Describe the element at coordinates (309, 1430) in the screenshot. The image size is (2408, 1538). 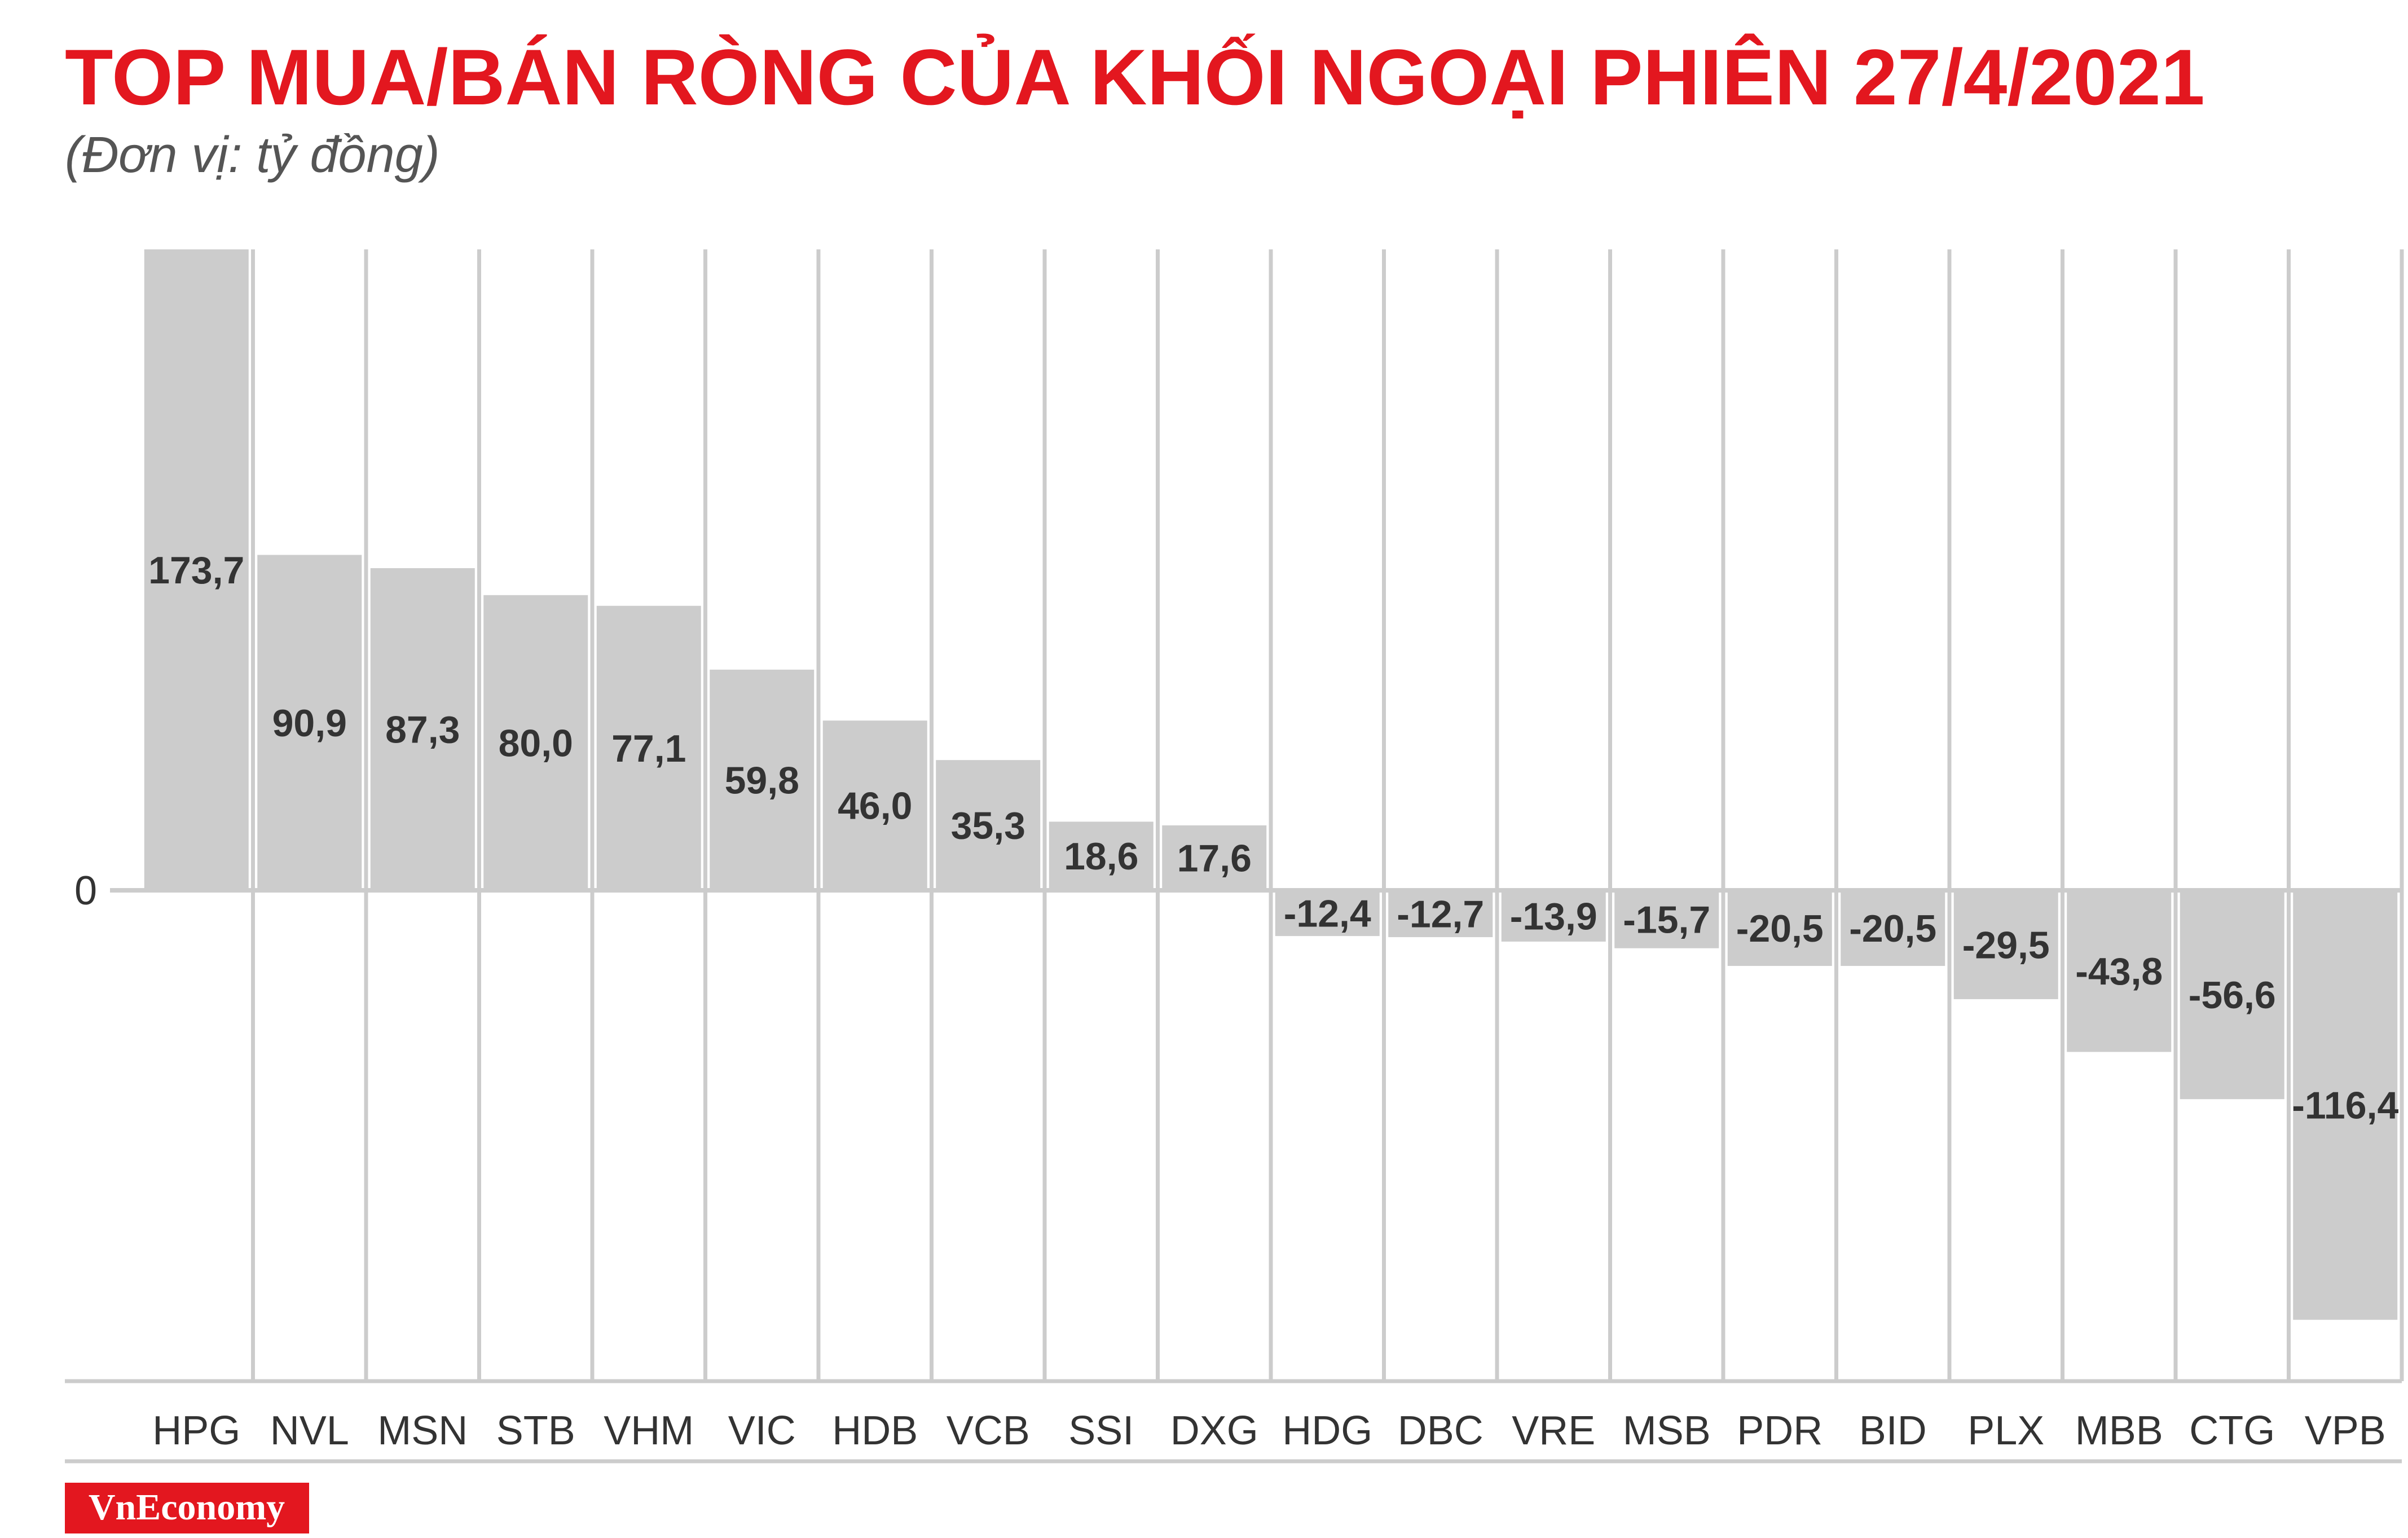
I see `x-tick-label: NVL` at that location.